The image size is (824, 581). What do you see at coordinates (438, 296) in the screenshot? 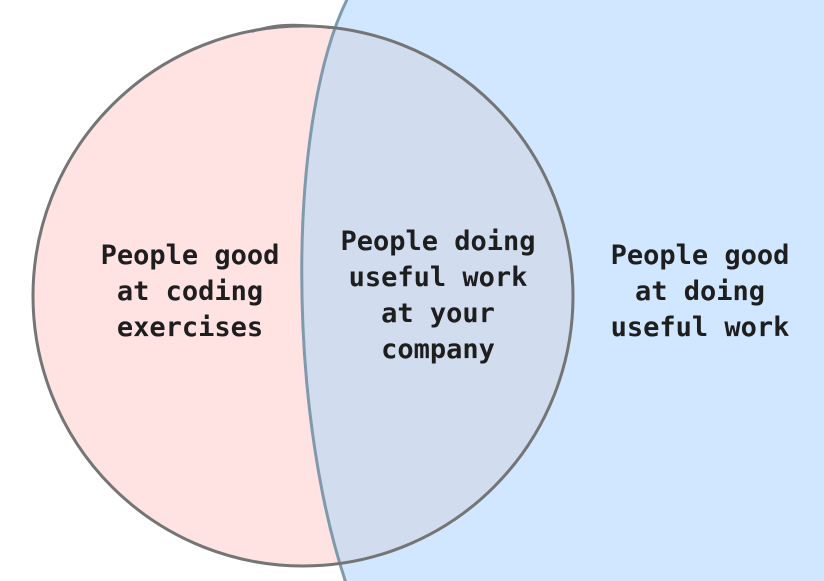
I see `overlap-label: People doing useful work at your company` at bounding box center [438, 296].